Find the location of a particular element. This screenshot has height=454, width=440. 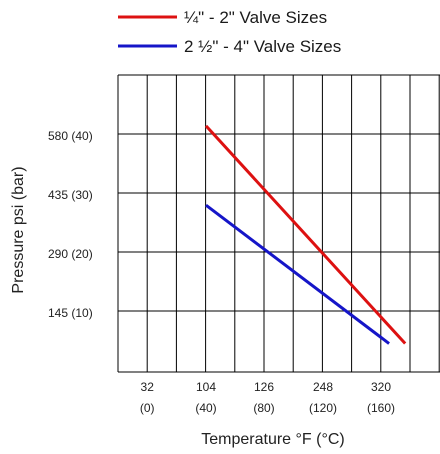

x-tick-label-f: 104 is located at coordinates (206, 387).